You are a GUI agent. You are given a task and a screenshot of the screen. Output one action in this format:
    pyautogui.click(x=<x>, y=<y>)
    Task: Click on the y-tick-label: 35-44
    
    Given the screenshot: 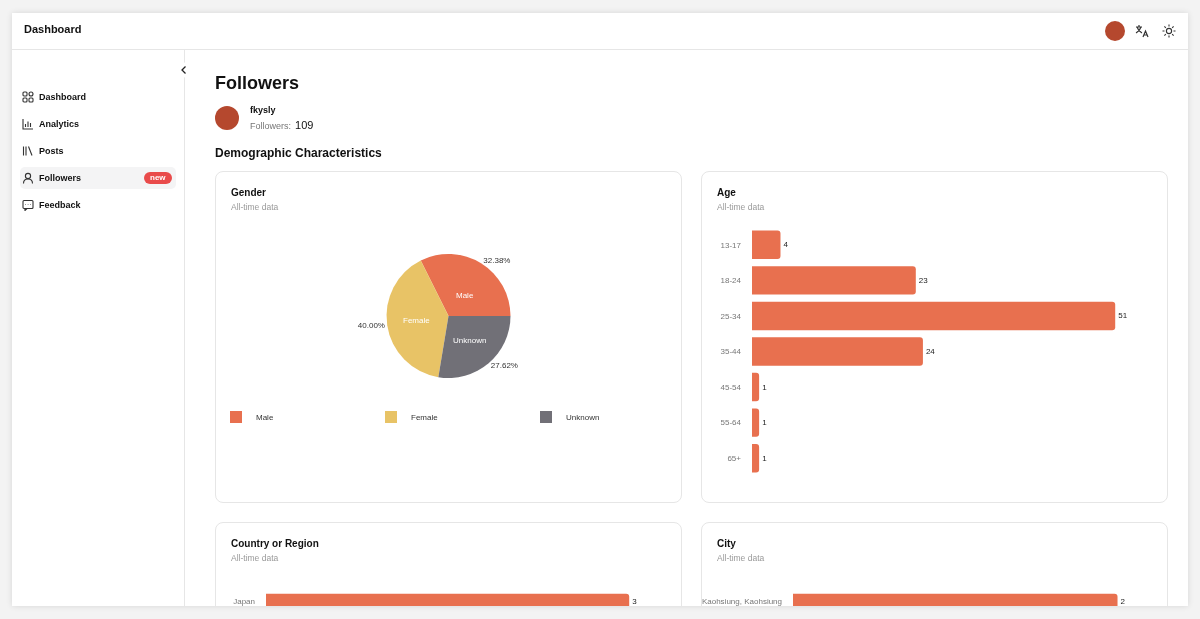 What is the action you would take?
    pyautogui.click(x=731, y=352)
    